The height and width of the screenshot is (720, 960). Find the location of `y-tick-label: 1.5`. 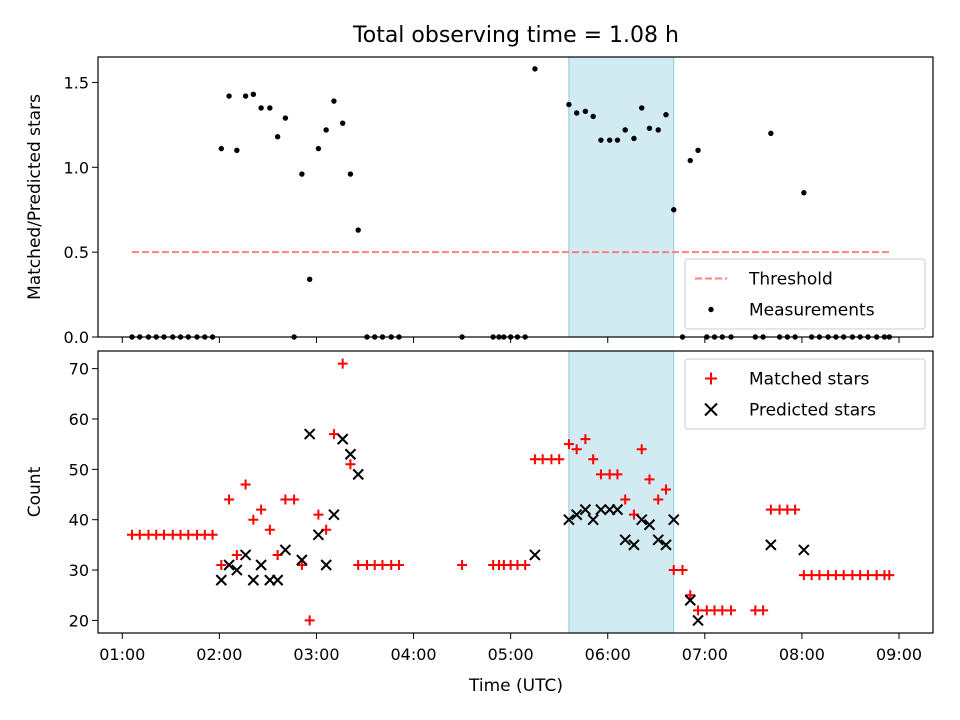

y-tick-label: 1.5 is located at coordinates (76, 82).